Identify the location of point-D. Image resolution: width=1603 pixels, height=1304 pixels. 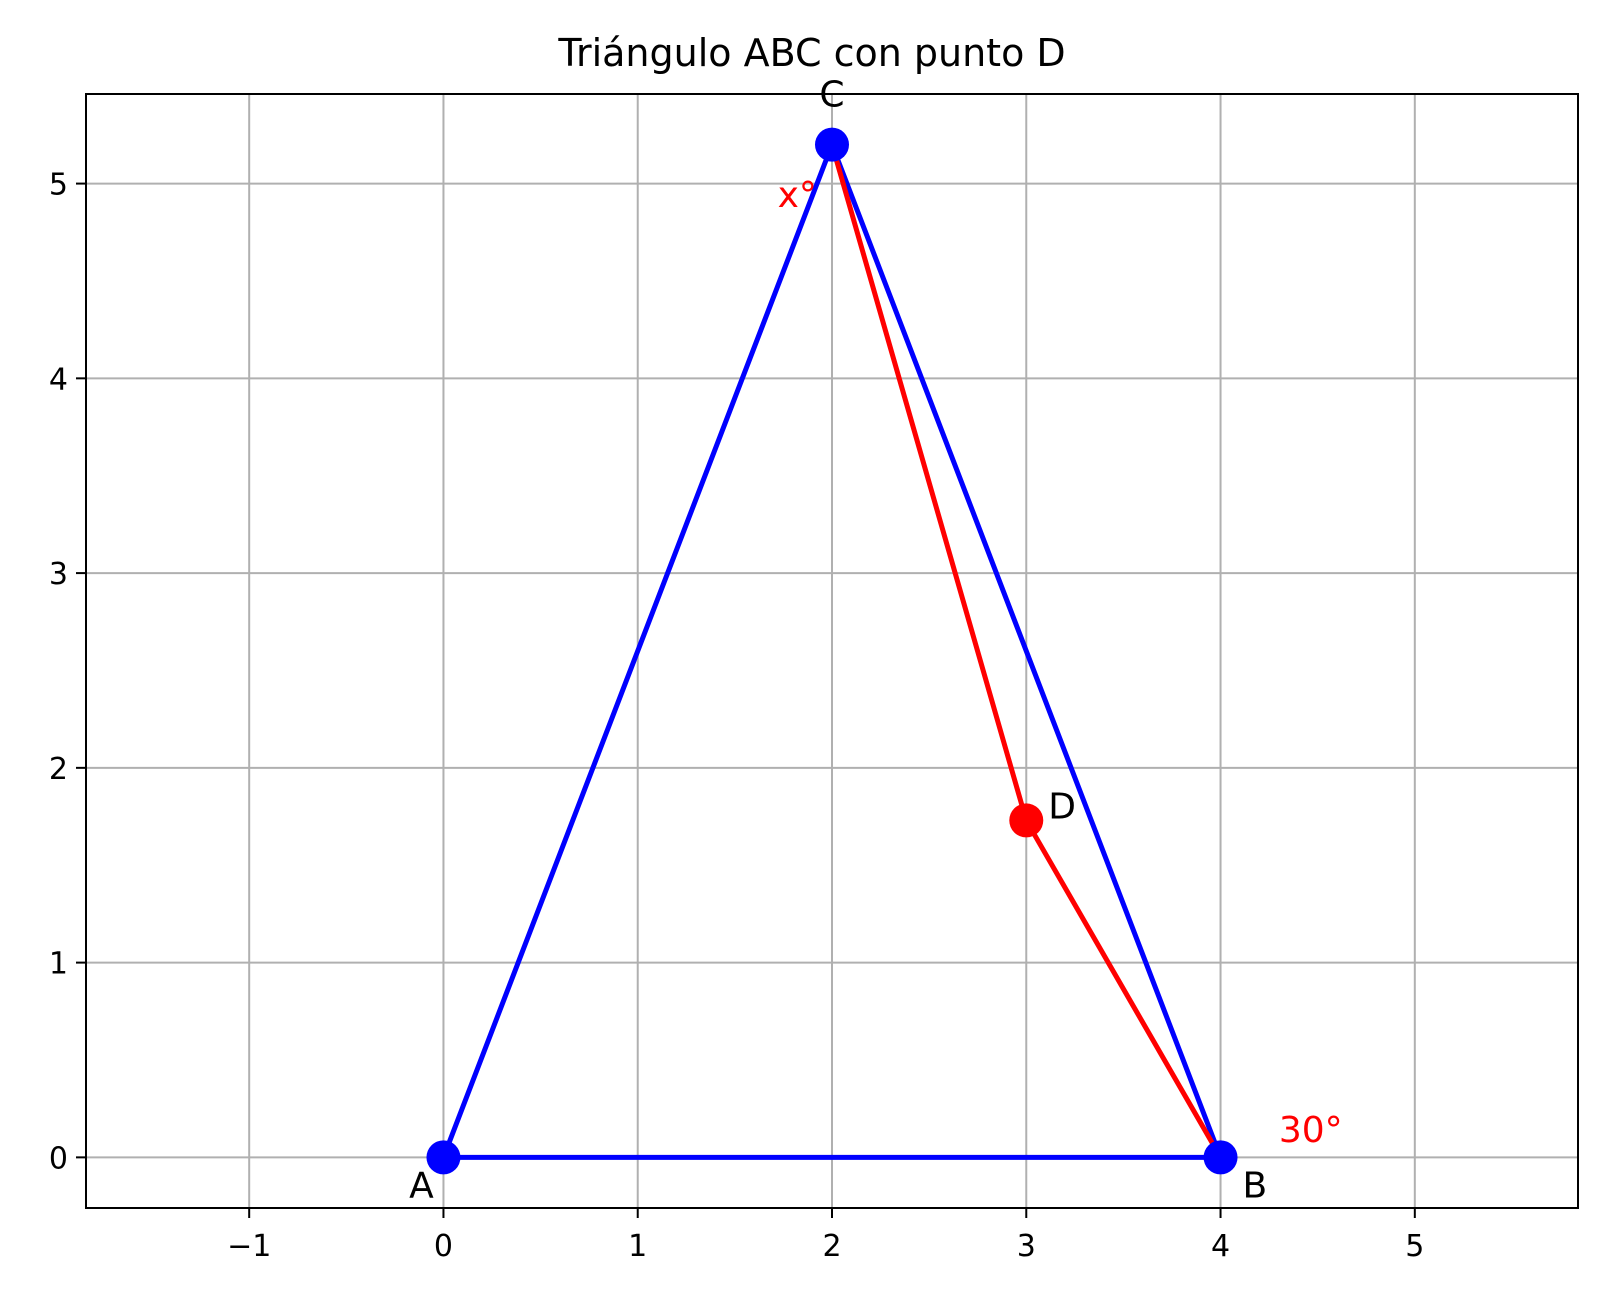
(1026, 820).